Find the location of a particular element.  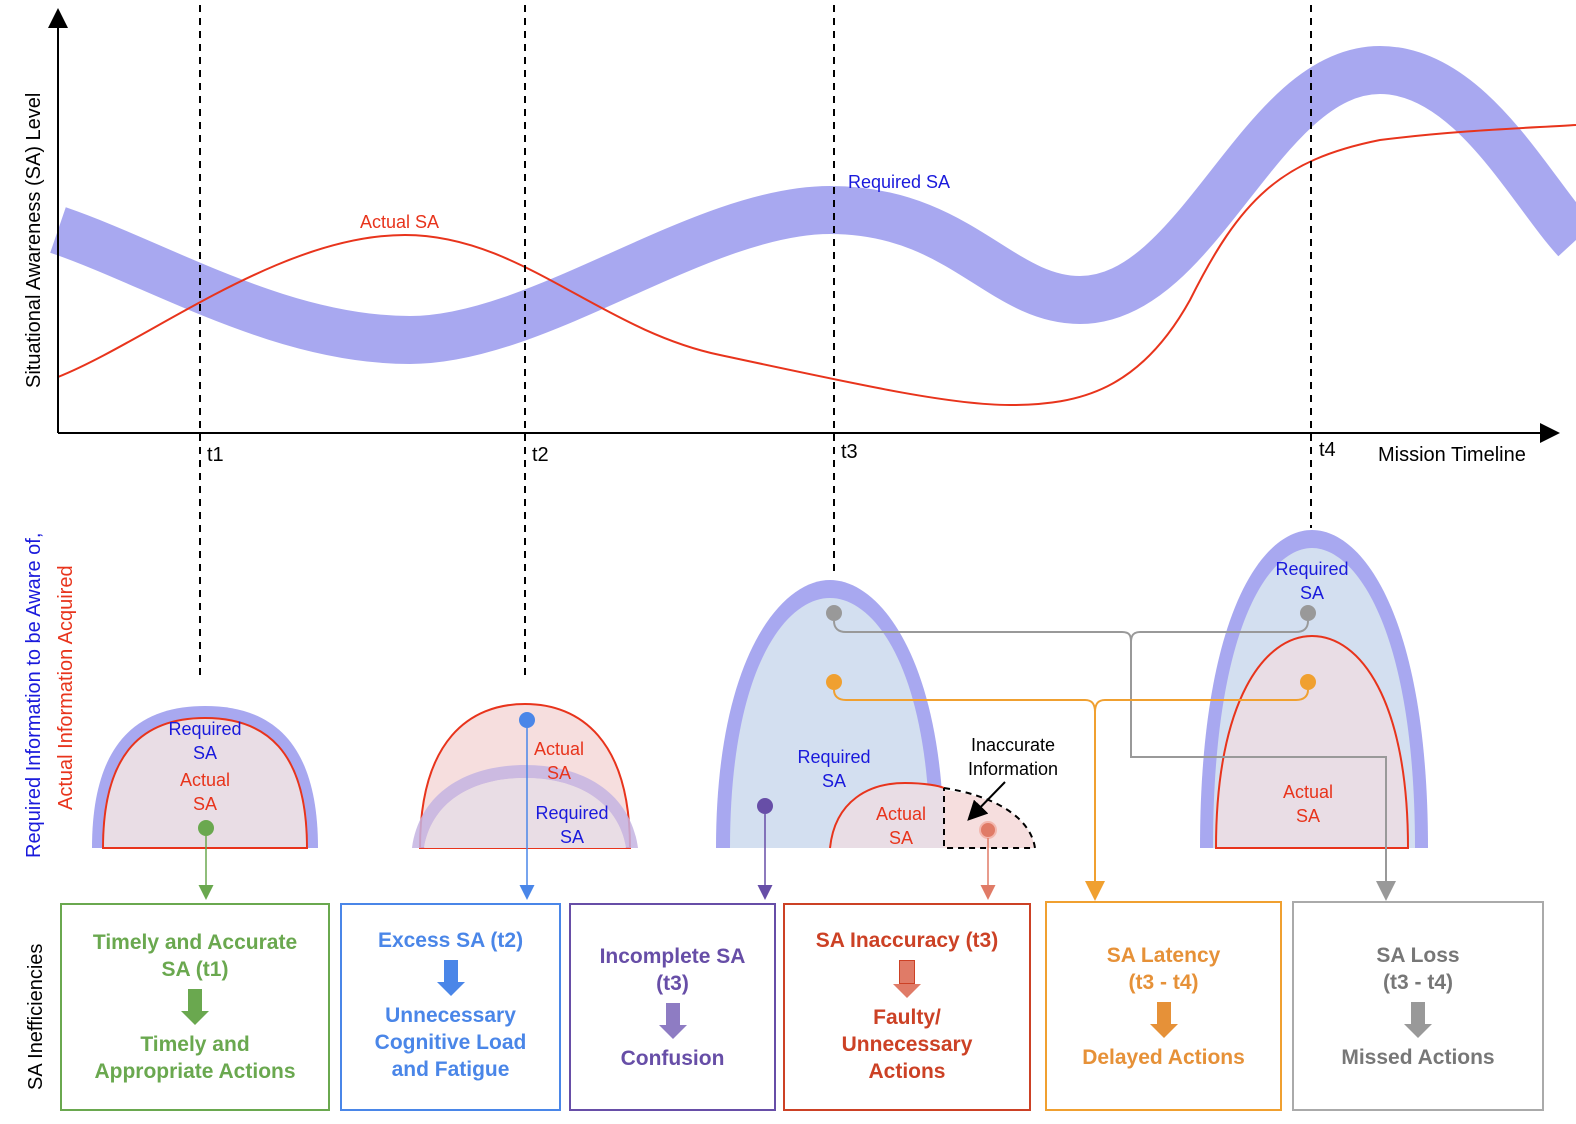

svg-text: Information is located at coordinates (1013, 769).